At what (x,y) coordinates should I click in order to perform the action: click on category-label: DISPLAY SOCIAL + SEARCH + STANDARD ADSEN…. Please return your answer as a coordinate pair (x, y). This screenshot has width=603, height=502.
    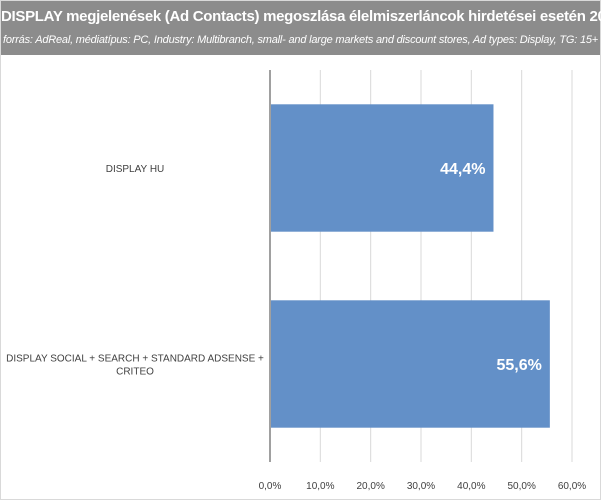
    Looking at the image, I should click on (135, 359).